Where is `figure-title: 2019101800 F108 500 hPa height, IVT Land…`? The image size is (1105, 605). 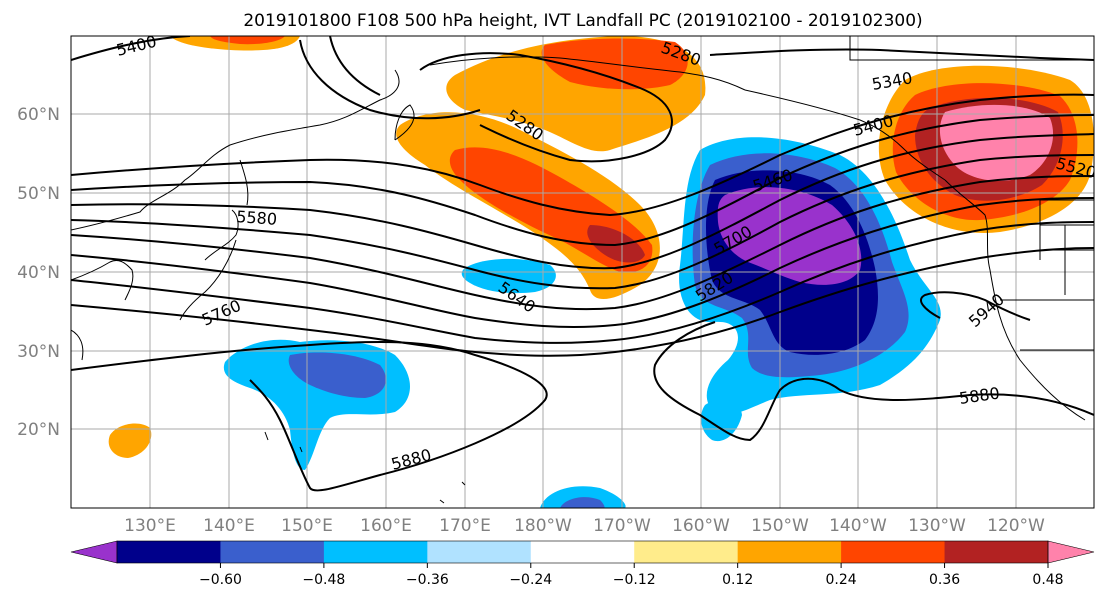 figure-title: 2019101800 F108 500 hPa height, IVT Land… is located at coordinates (582, 21).